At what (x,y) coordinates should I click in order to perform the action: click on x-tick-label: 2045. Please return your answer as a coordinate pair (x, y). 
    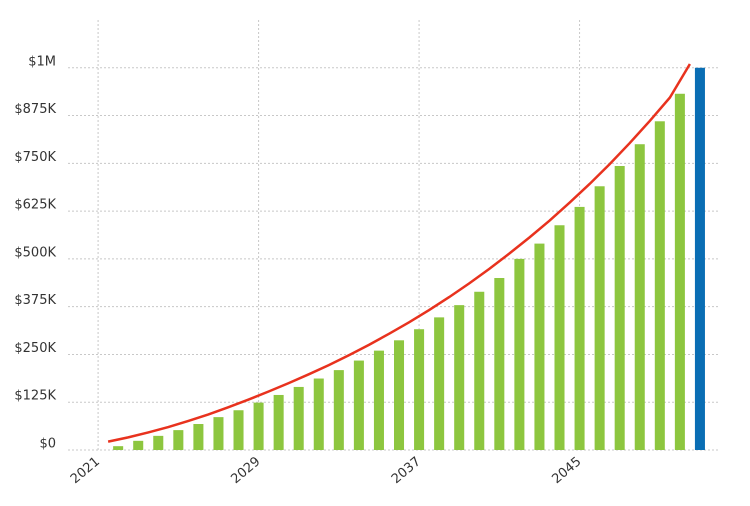
    Looking at the image, I should click on (566, 470).